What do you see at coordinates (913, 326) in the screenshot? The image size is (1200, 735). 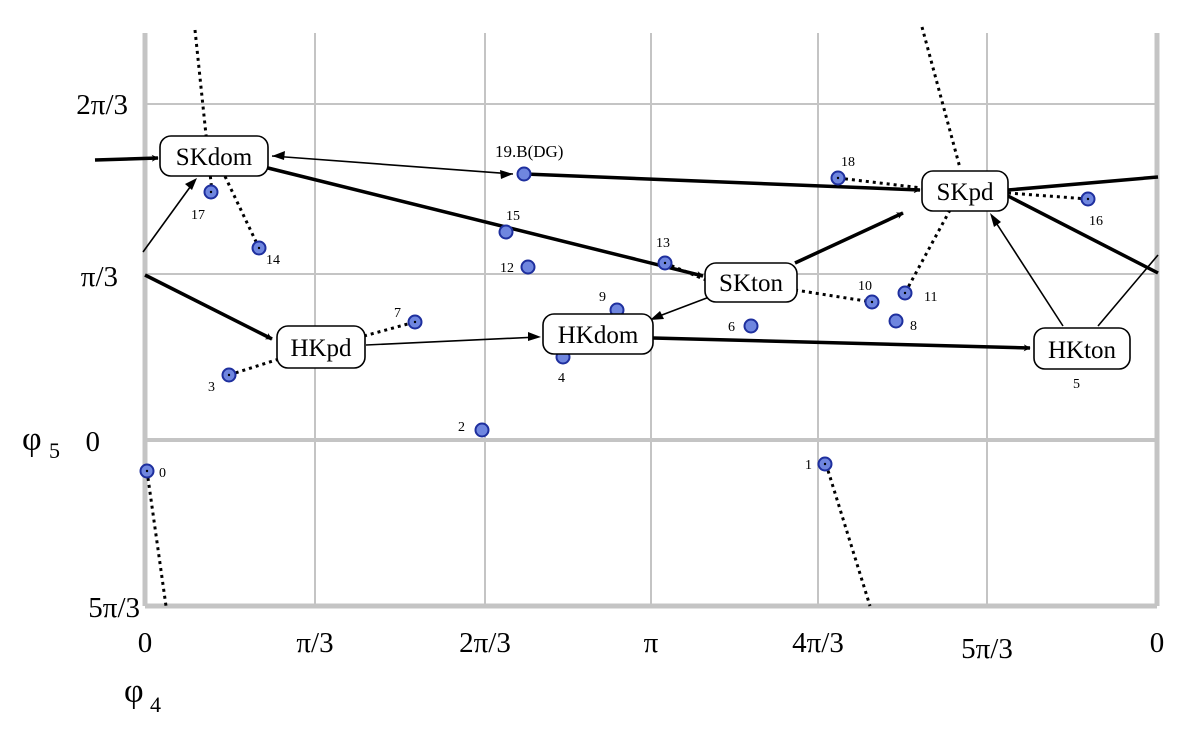 I see `point-label: 8` at bounding box center [913, 326].